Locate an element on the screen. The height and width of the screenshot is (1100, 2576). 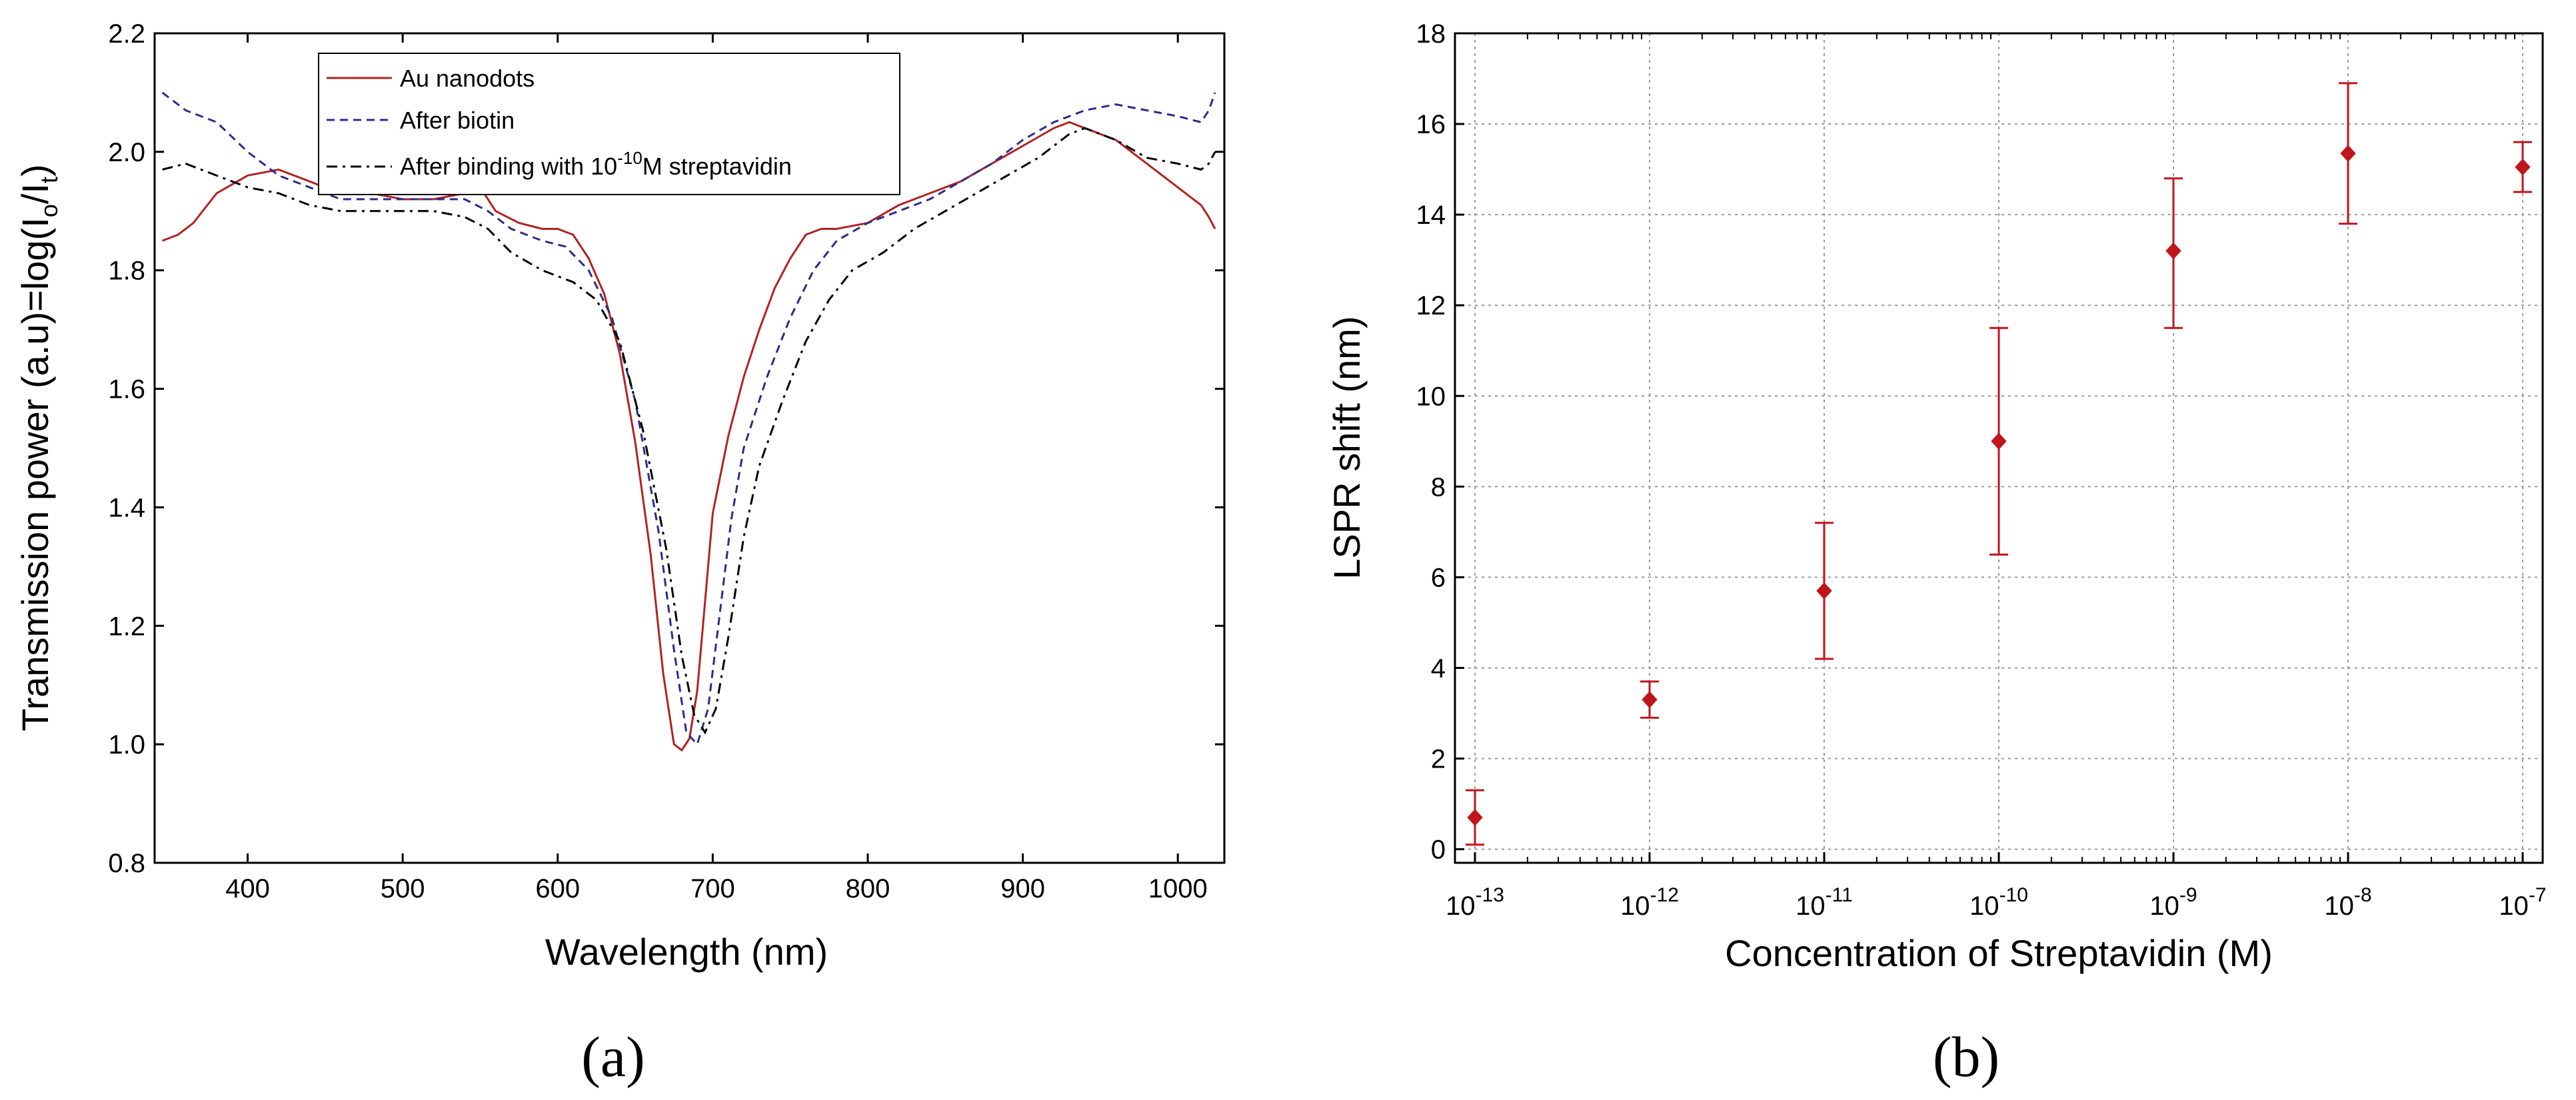
panel-a-x-tick-label: 900 is located at coordinates (1023, 888).